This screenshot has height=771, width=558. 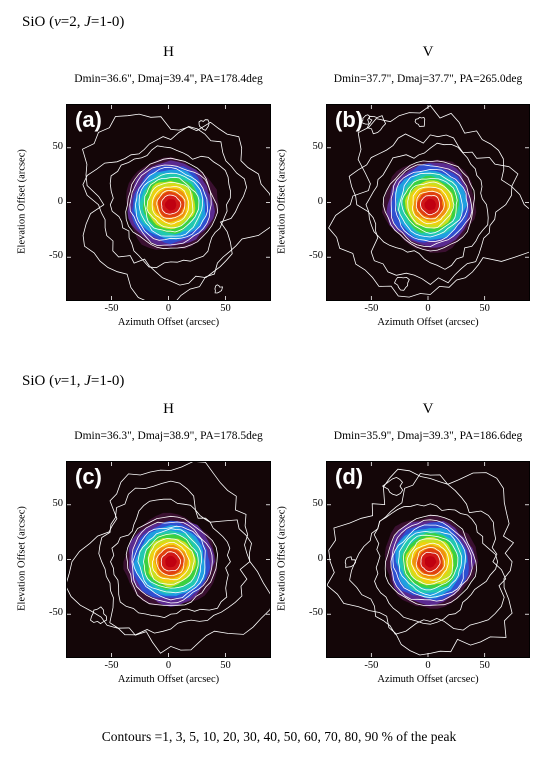 What do you see at coordinates (73, 22) in the screenshot?
I see `group-title-v2: SiO (v=2, J=1-0)` at bounding box center [73, 22].